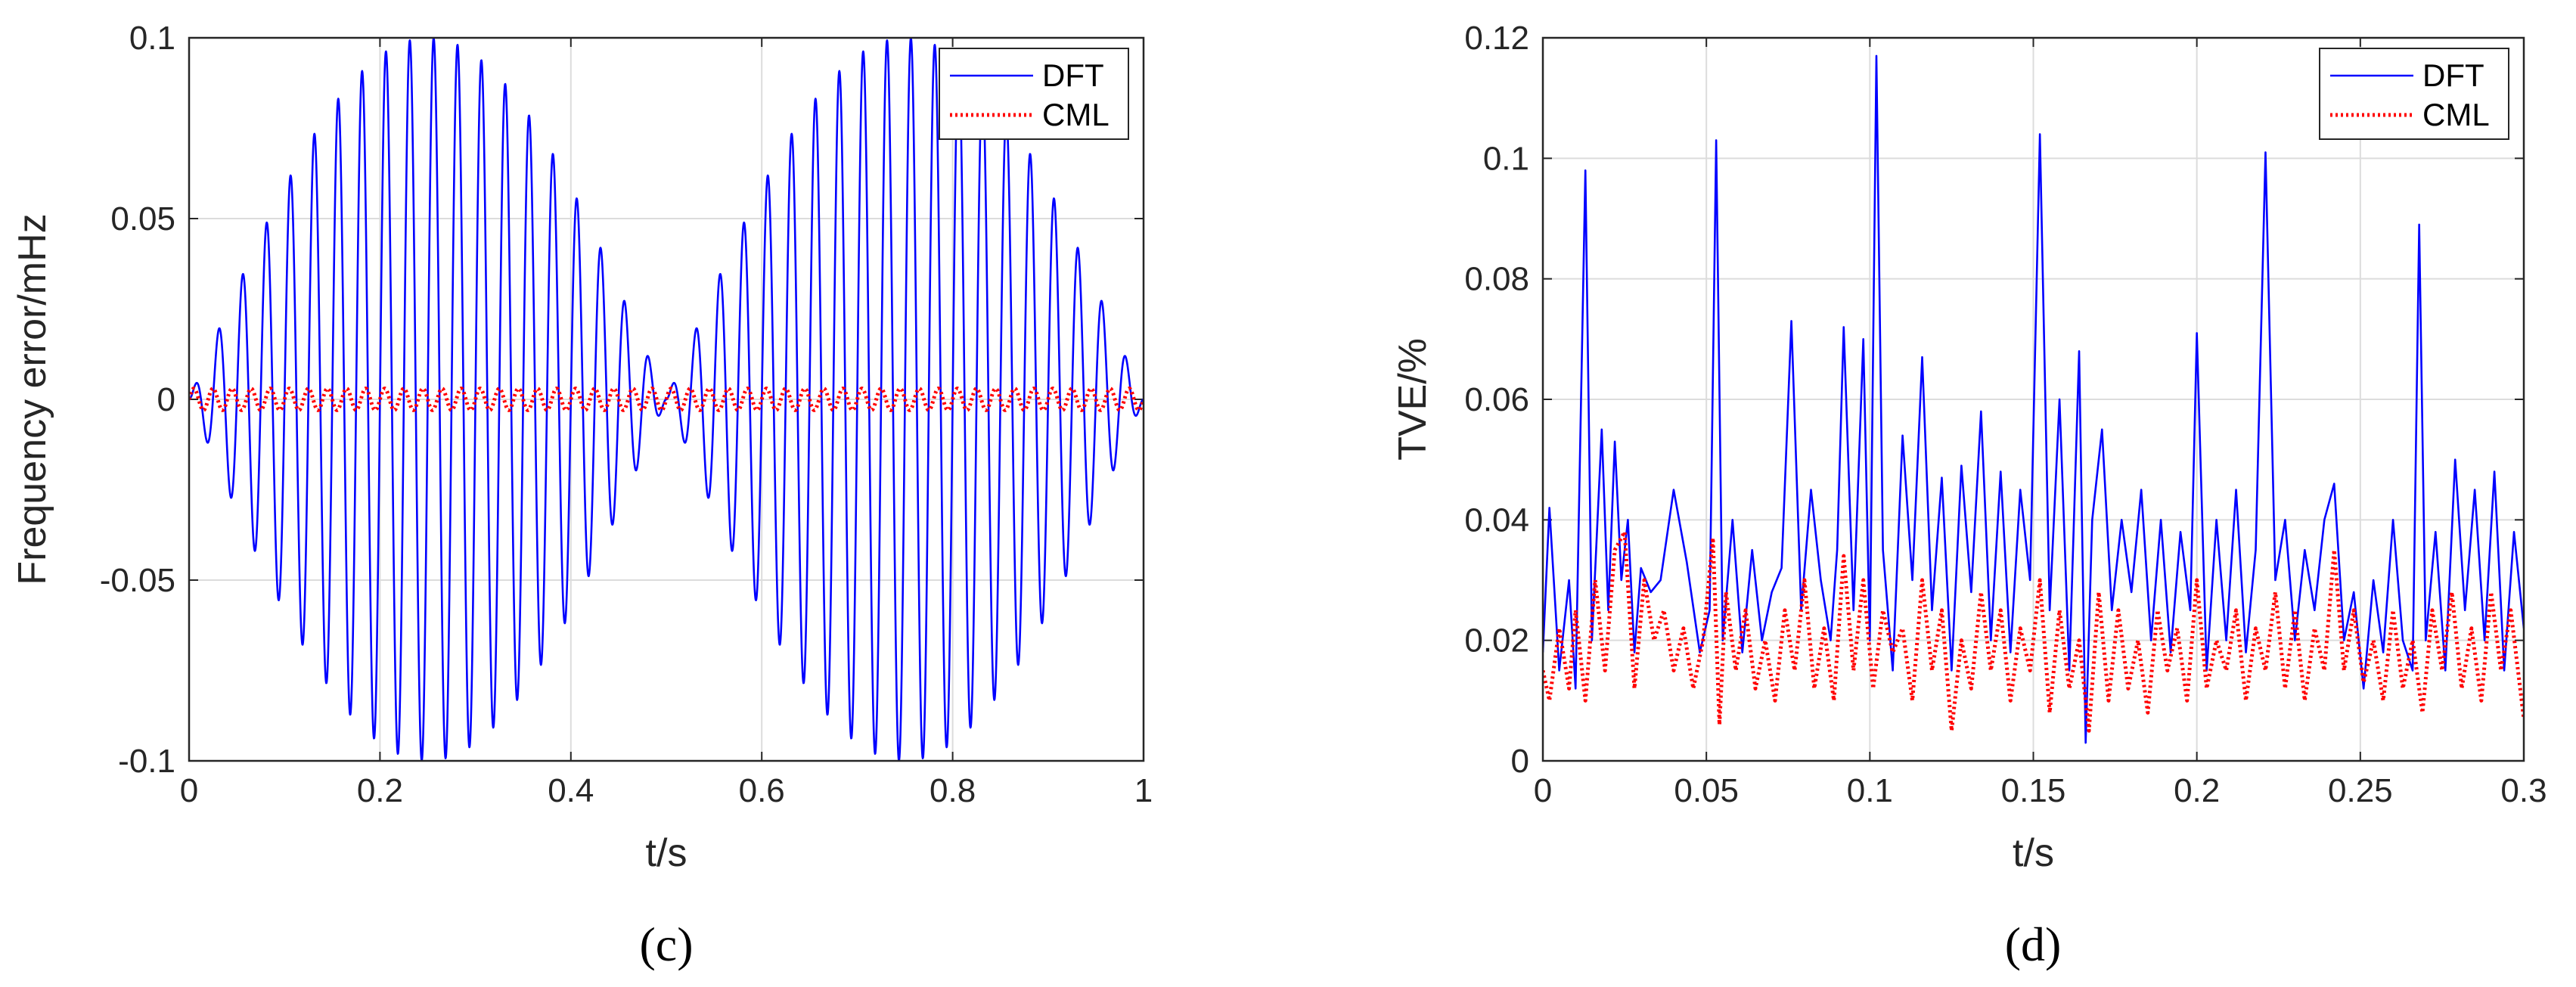 Image resolution: width=2576 pixels, height=987 pixels. I want to click on panel-label: (d), so click(2033, 944).